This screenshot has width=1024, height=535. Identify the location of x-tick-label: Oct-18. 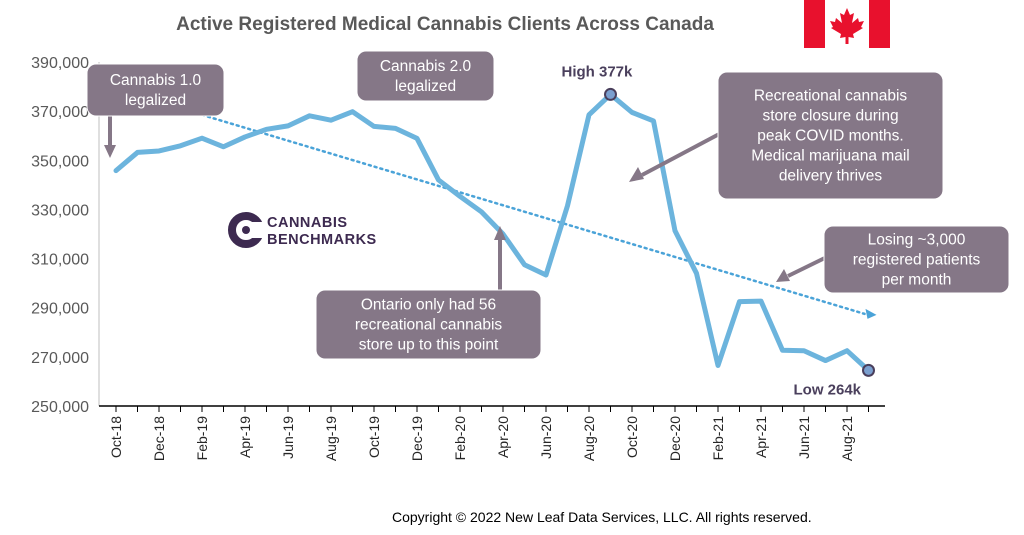
(116, 437).